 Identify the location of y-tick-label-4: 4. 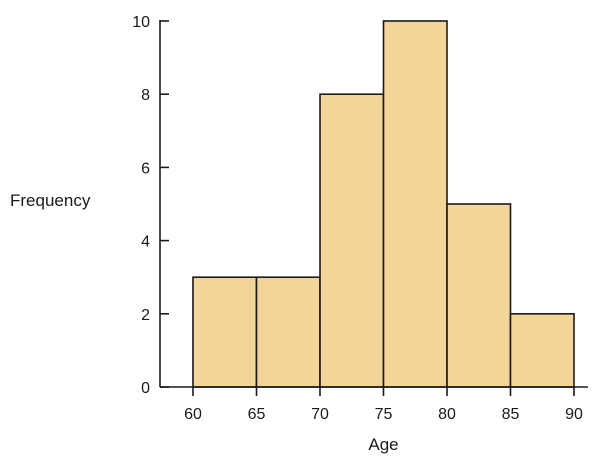
(145, 242).